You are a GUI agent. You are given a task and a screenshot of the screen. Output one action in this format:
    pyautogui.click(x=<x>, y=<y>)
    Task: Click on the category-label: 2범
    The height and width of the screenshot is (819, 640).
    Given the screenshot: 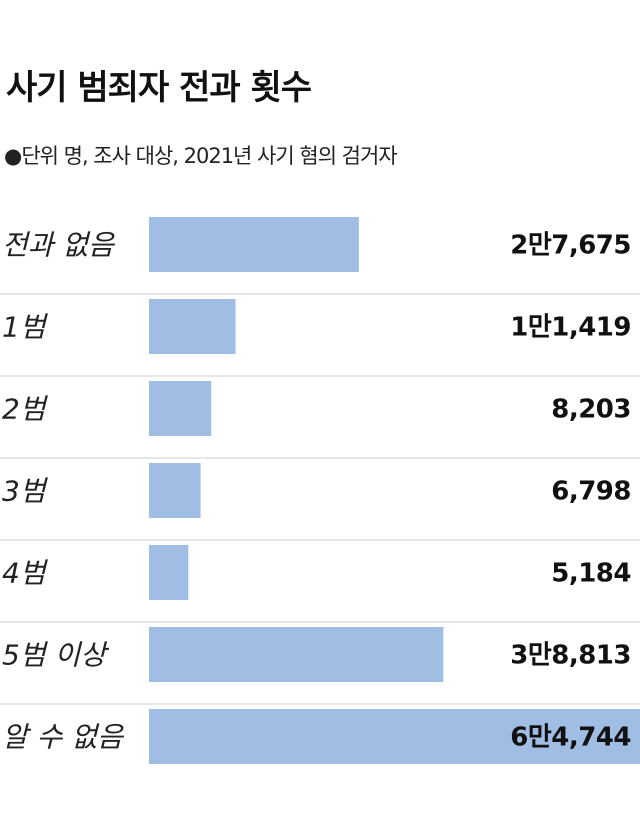 What is the action you would take?
    pyautogui.click(x=25, y=409)
    